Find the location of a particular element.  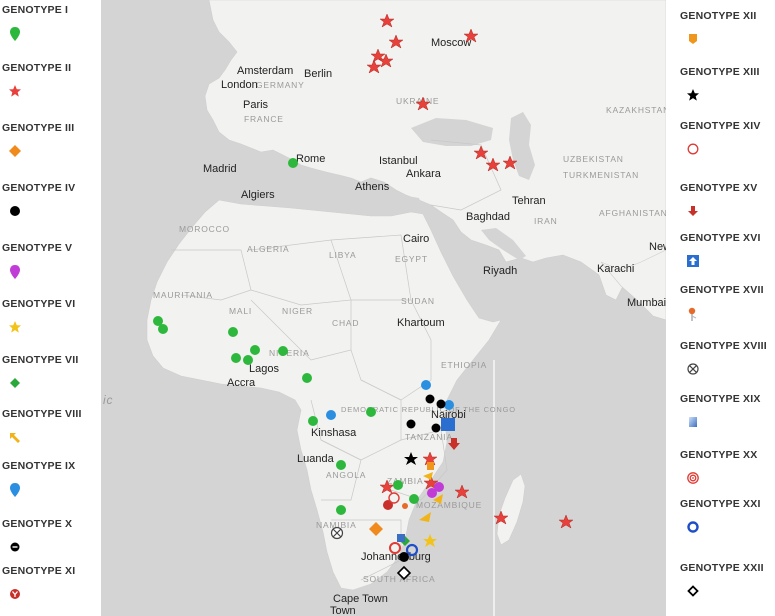

country-label: SUDAN is located at coordinates (418, 301).